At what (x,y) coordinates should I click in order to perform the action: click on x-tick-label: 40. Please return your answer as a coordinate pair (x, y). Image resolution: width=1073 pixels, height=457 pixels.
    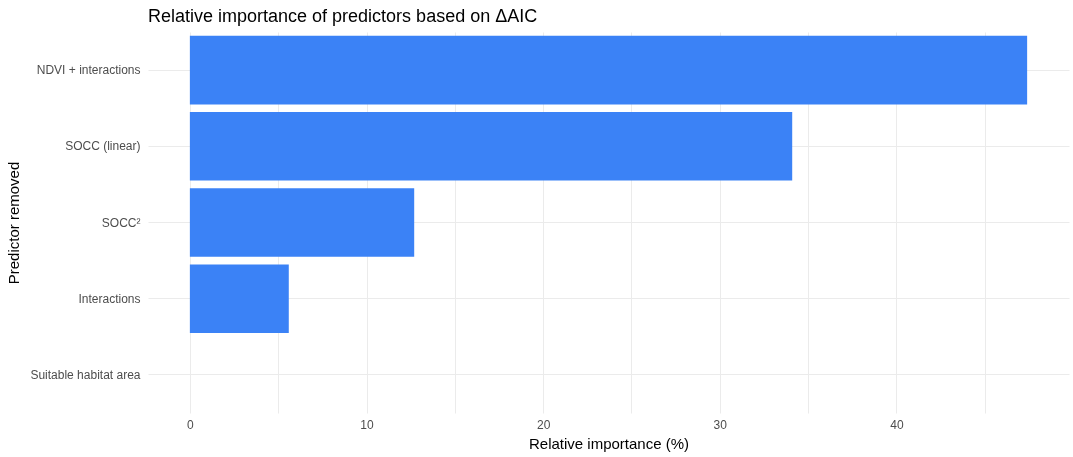
    Looking at the image, I should click on (897, 424).